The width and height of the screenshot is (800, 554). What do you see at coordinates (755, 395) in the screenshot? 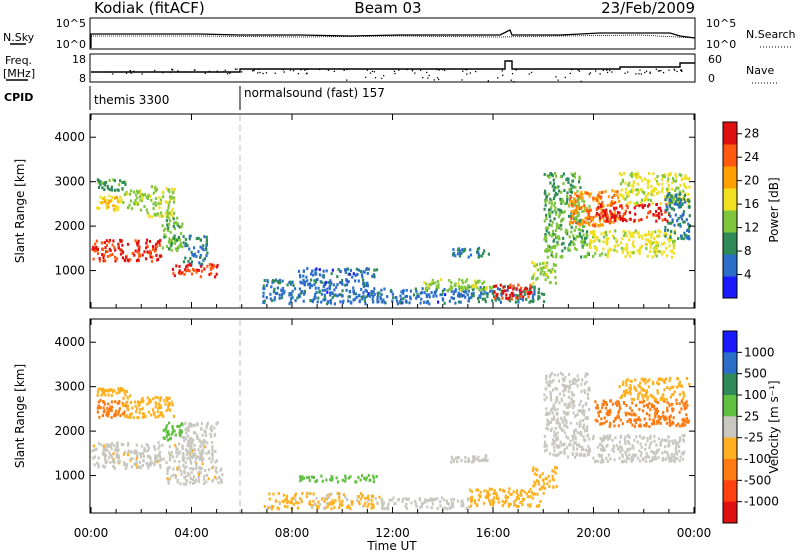
I see `colorbar-tick-label: 100` at bounding box center [755, 395].